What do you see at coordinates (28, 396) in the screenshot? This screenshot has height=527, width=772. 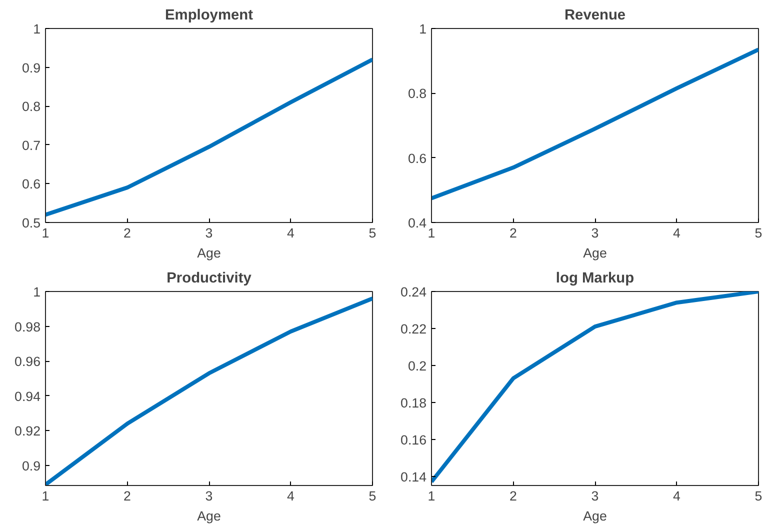 I see `y-tick-label: 0.94` at bounding box center [28, 396].